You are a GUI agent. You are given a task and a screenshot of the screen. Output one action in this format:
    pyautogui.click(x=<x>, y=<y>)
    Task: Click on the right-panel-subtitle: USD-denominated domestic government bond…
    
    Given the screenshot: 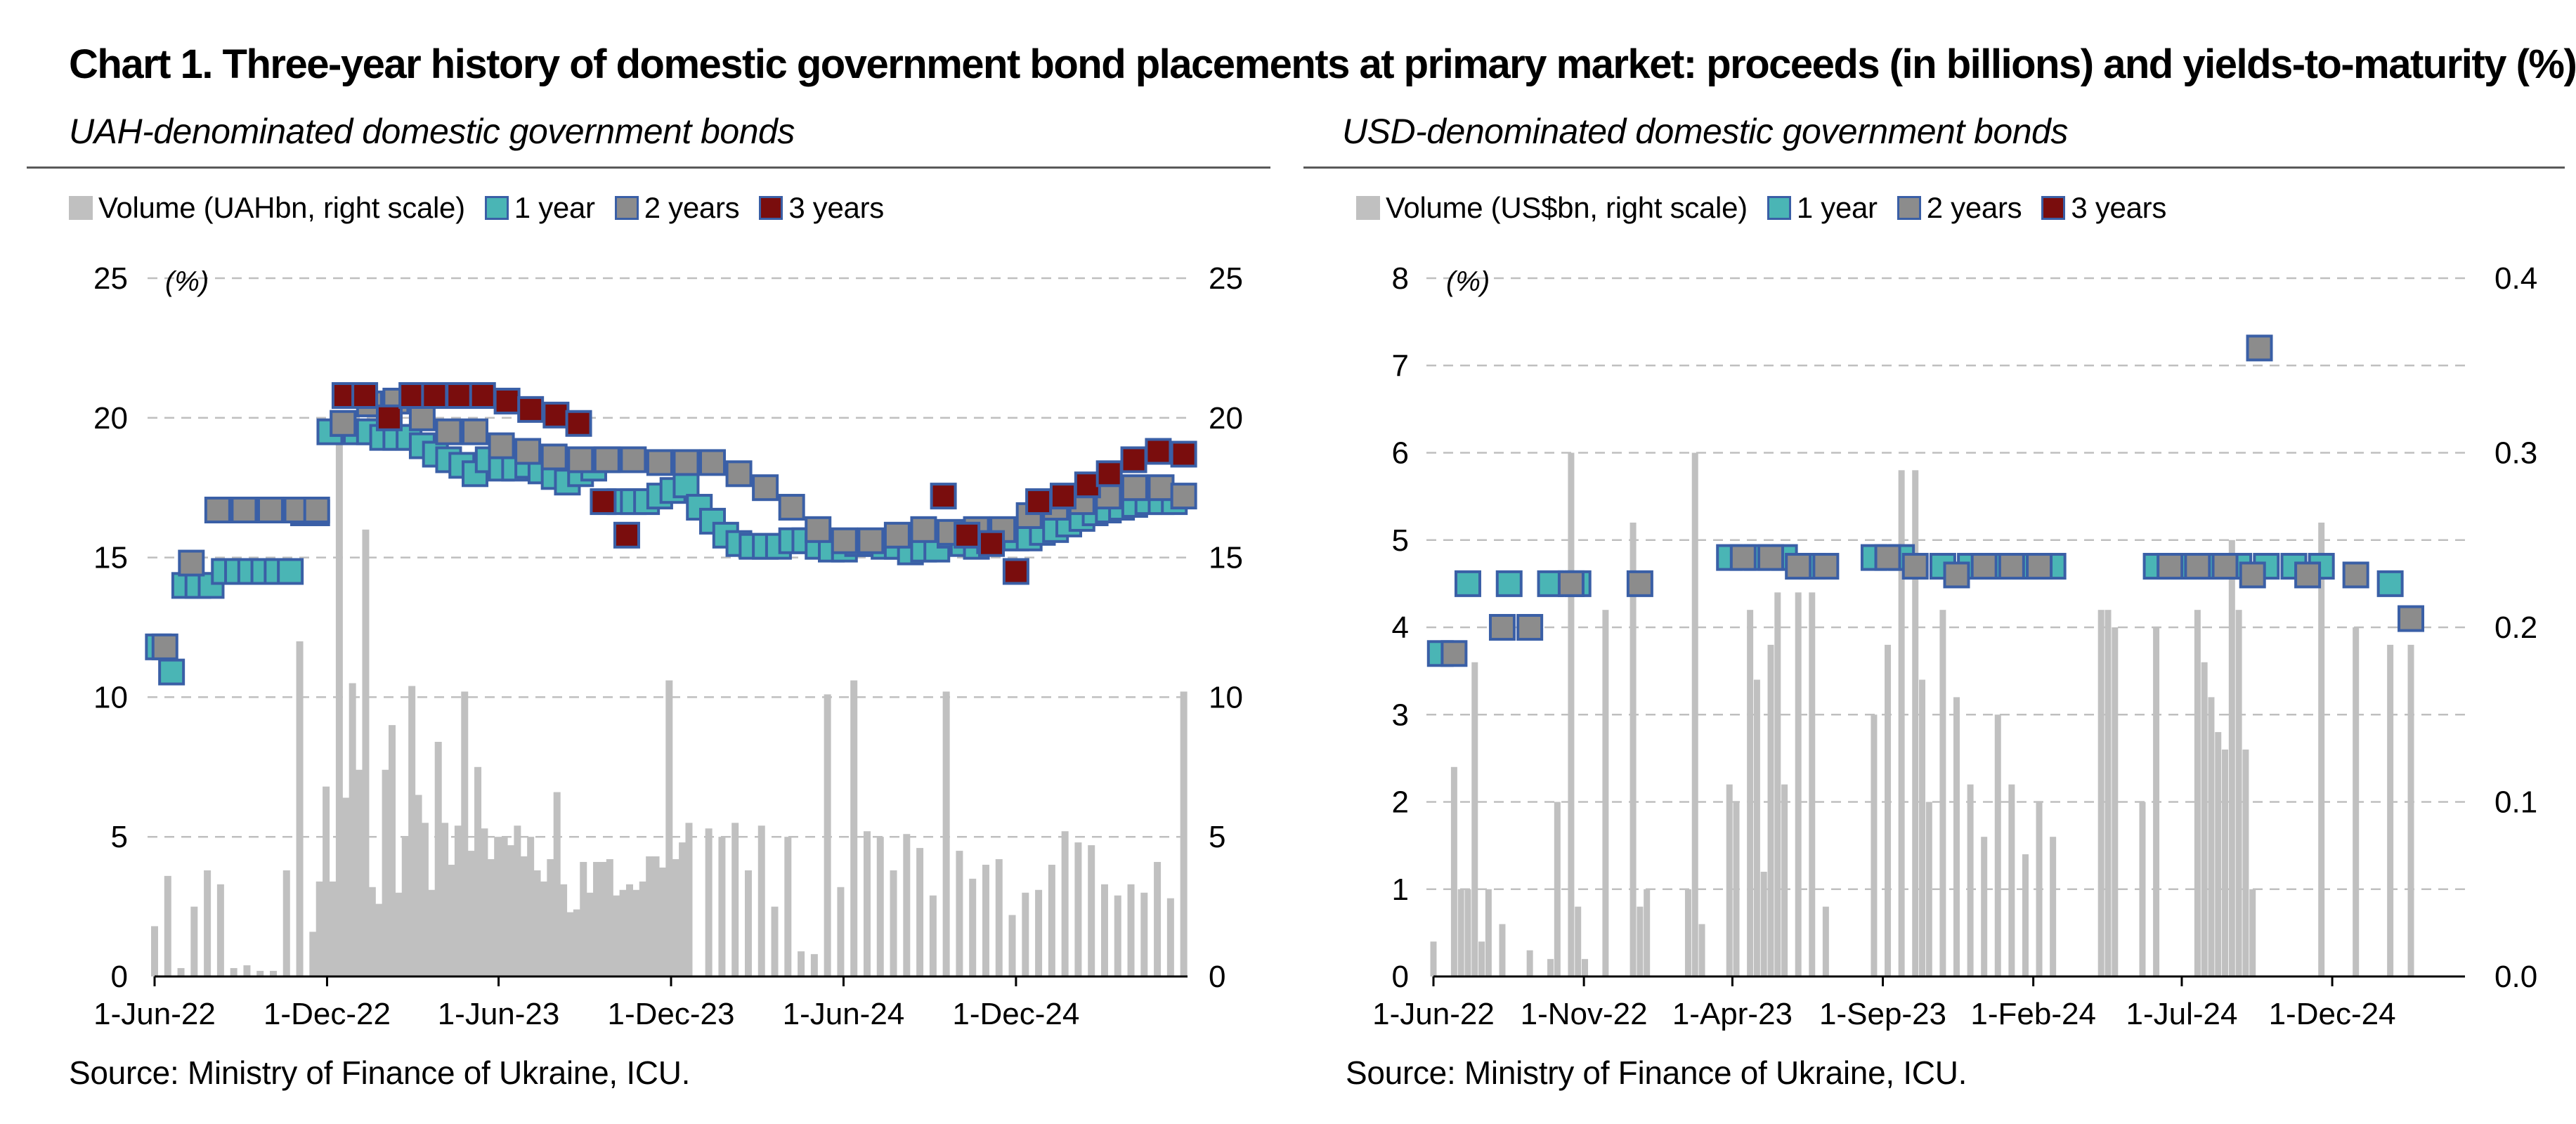 What is the action you would take?
    pyautogui.click(x=1705, y=131)
    